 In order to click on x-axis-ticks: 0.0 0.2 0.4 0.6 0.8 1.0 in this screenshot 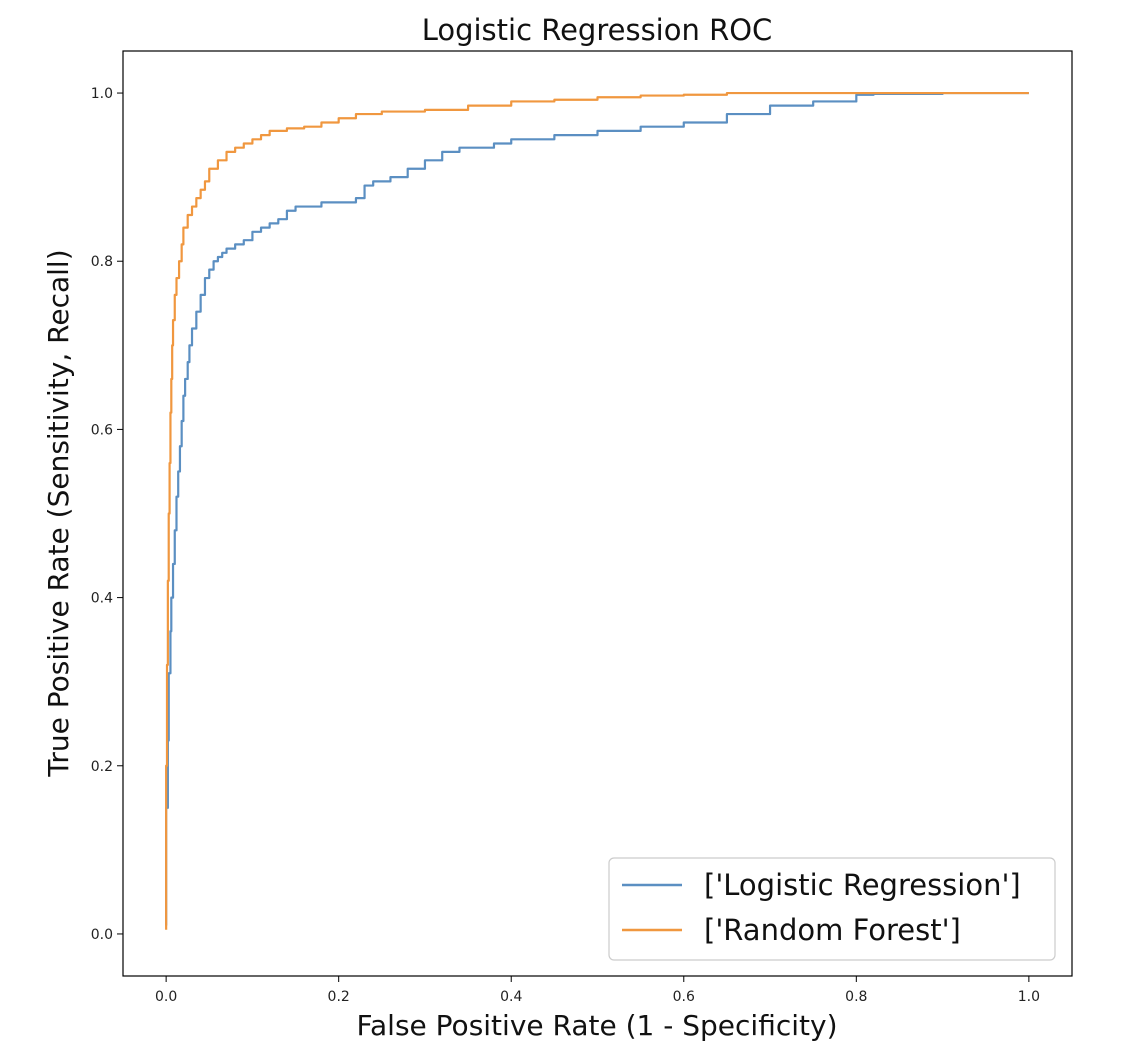, I will do `click(597, 990)`.